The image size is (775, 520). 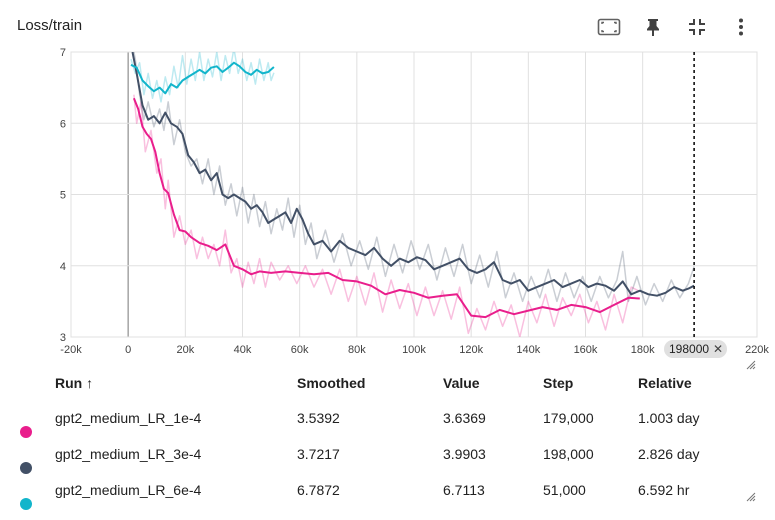 What do you see at coordinates (379, 383) in the screenshot?
I see `table-header-row: Run ↑ Smoothed Value Step Relative` at bounding box center [379, 383].